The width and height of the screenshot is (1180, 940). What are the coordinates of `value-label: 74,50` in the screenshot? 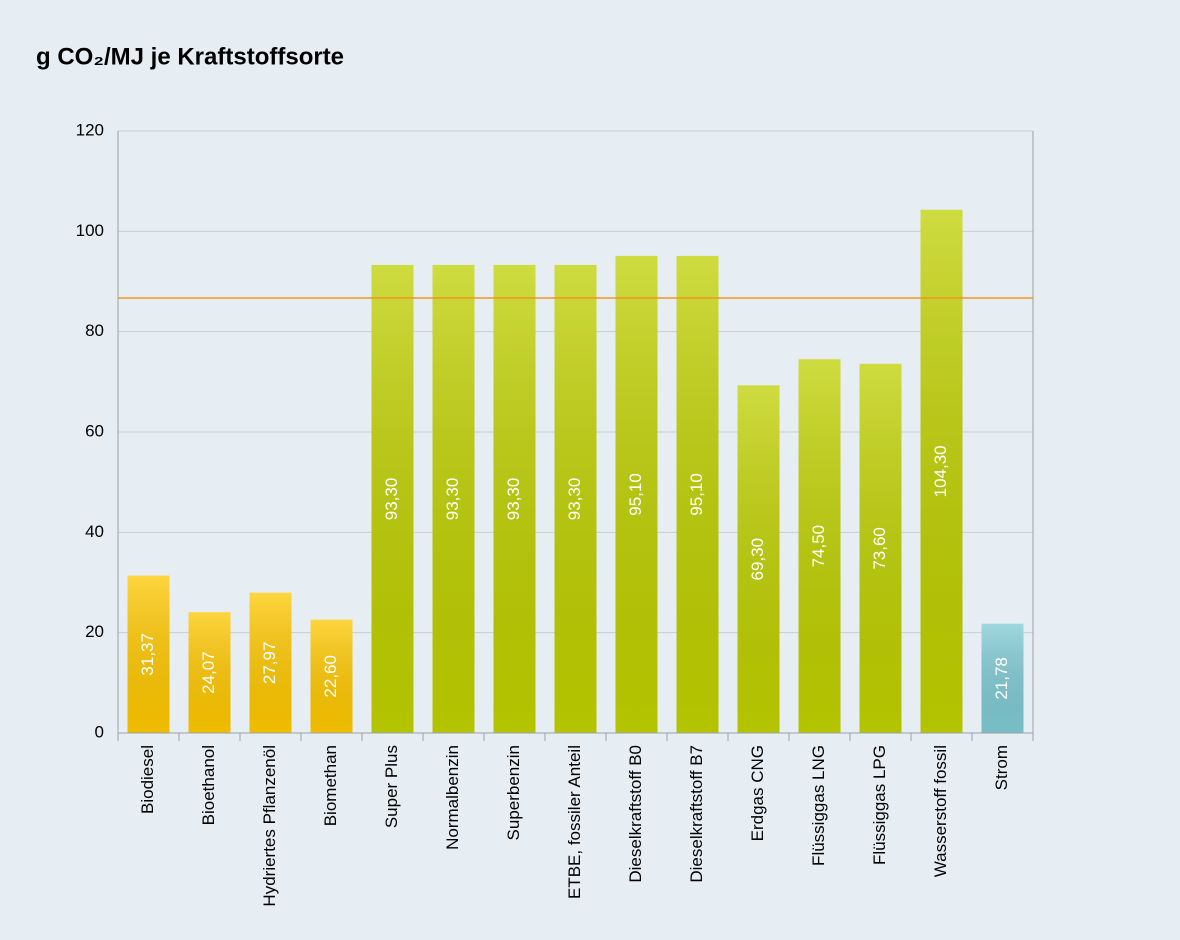 It's located at (818, 546).